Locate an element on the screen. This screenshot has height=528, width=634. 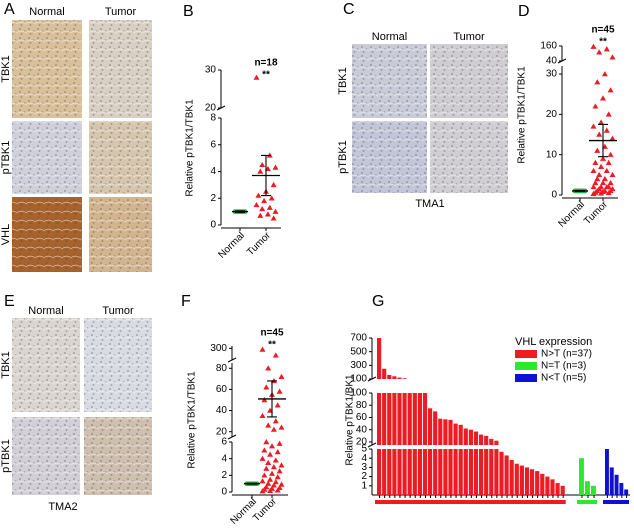
x-tick-label: Tumor is located at coordinates (265, 510).